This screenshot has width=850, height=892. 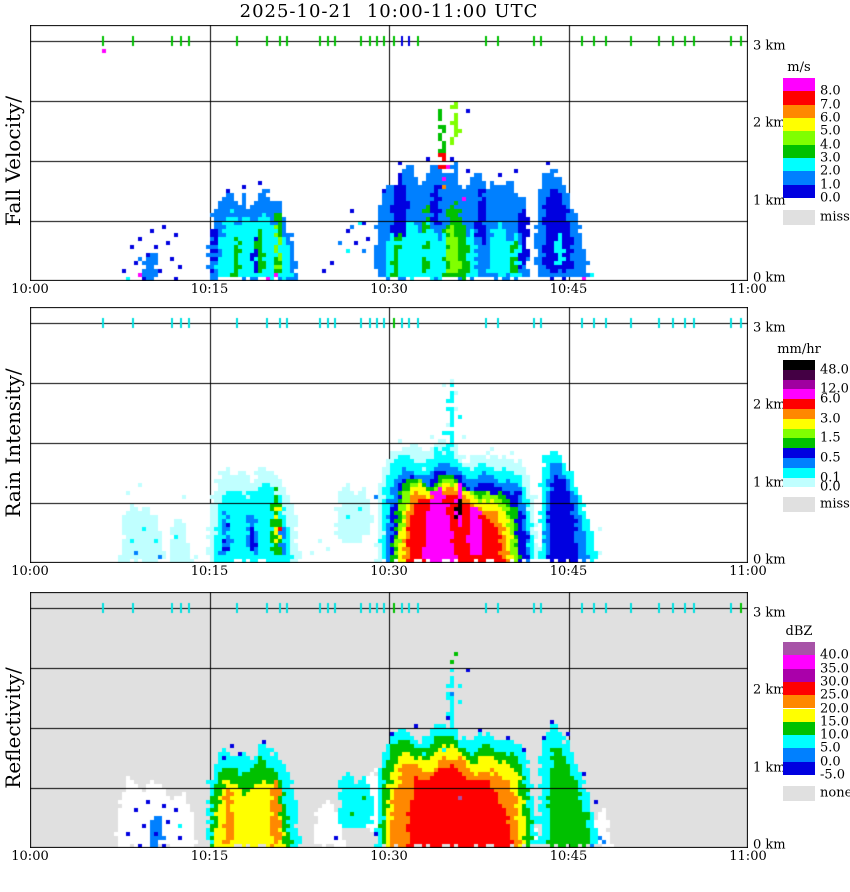 What do you see at coordinates (13, 443) in the screenshot?
I see `rain-intensity-axis-title: Rain Intensity/` at bounding box center [13, 443].